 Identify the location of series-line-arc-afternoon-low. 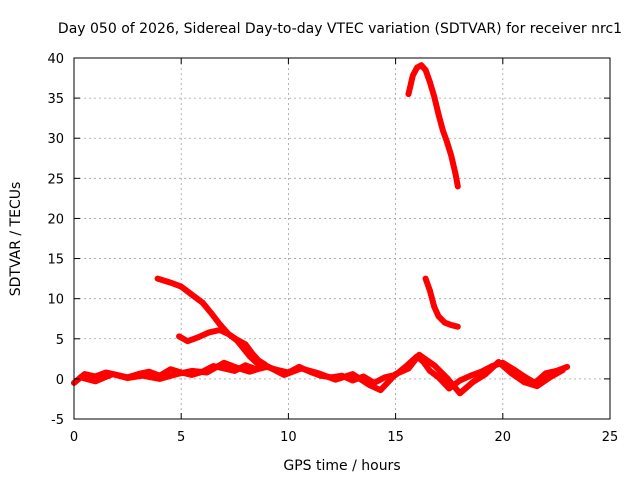
(441, 302).